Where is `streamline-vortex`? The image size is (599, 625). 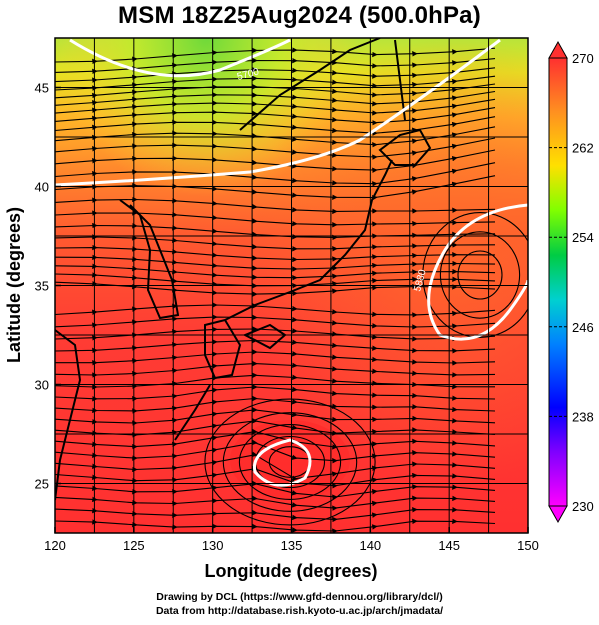 streamline-vortex is located at coordinates (290, 462).